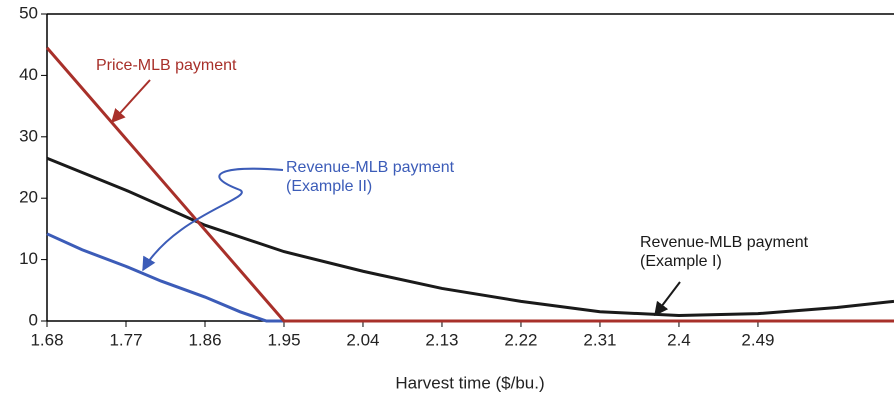  What do you see at coordinates (329, 186) in the screenshot?
I see `annotation-text: (Example II)` at bounding box center [329, 186].